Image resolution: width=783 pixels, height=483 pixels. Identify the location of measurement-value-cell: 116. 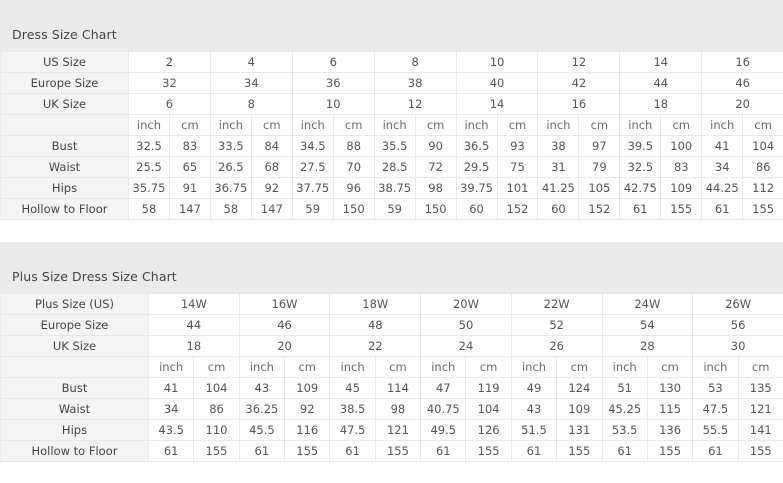
(307, 430).